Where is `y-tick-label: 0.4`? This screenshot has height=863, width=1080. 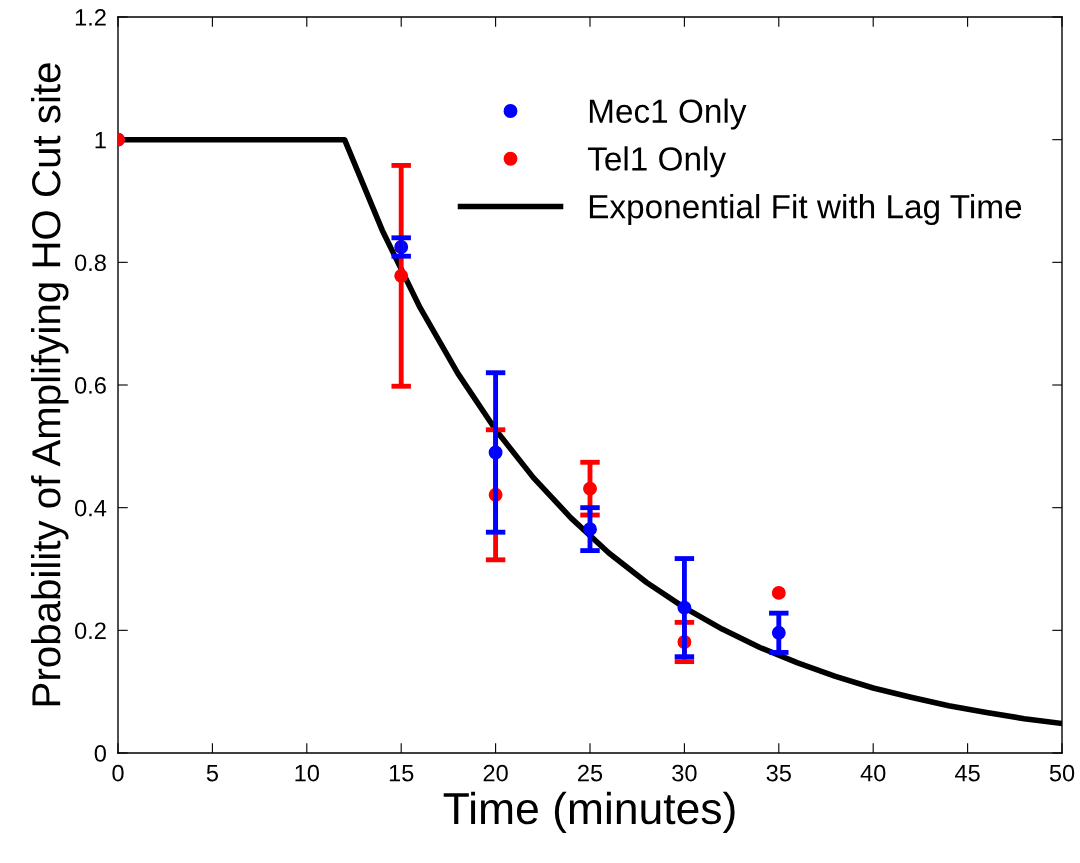
y-tick-label: 0.4 is located at coordinates (90, 508).